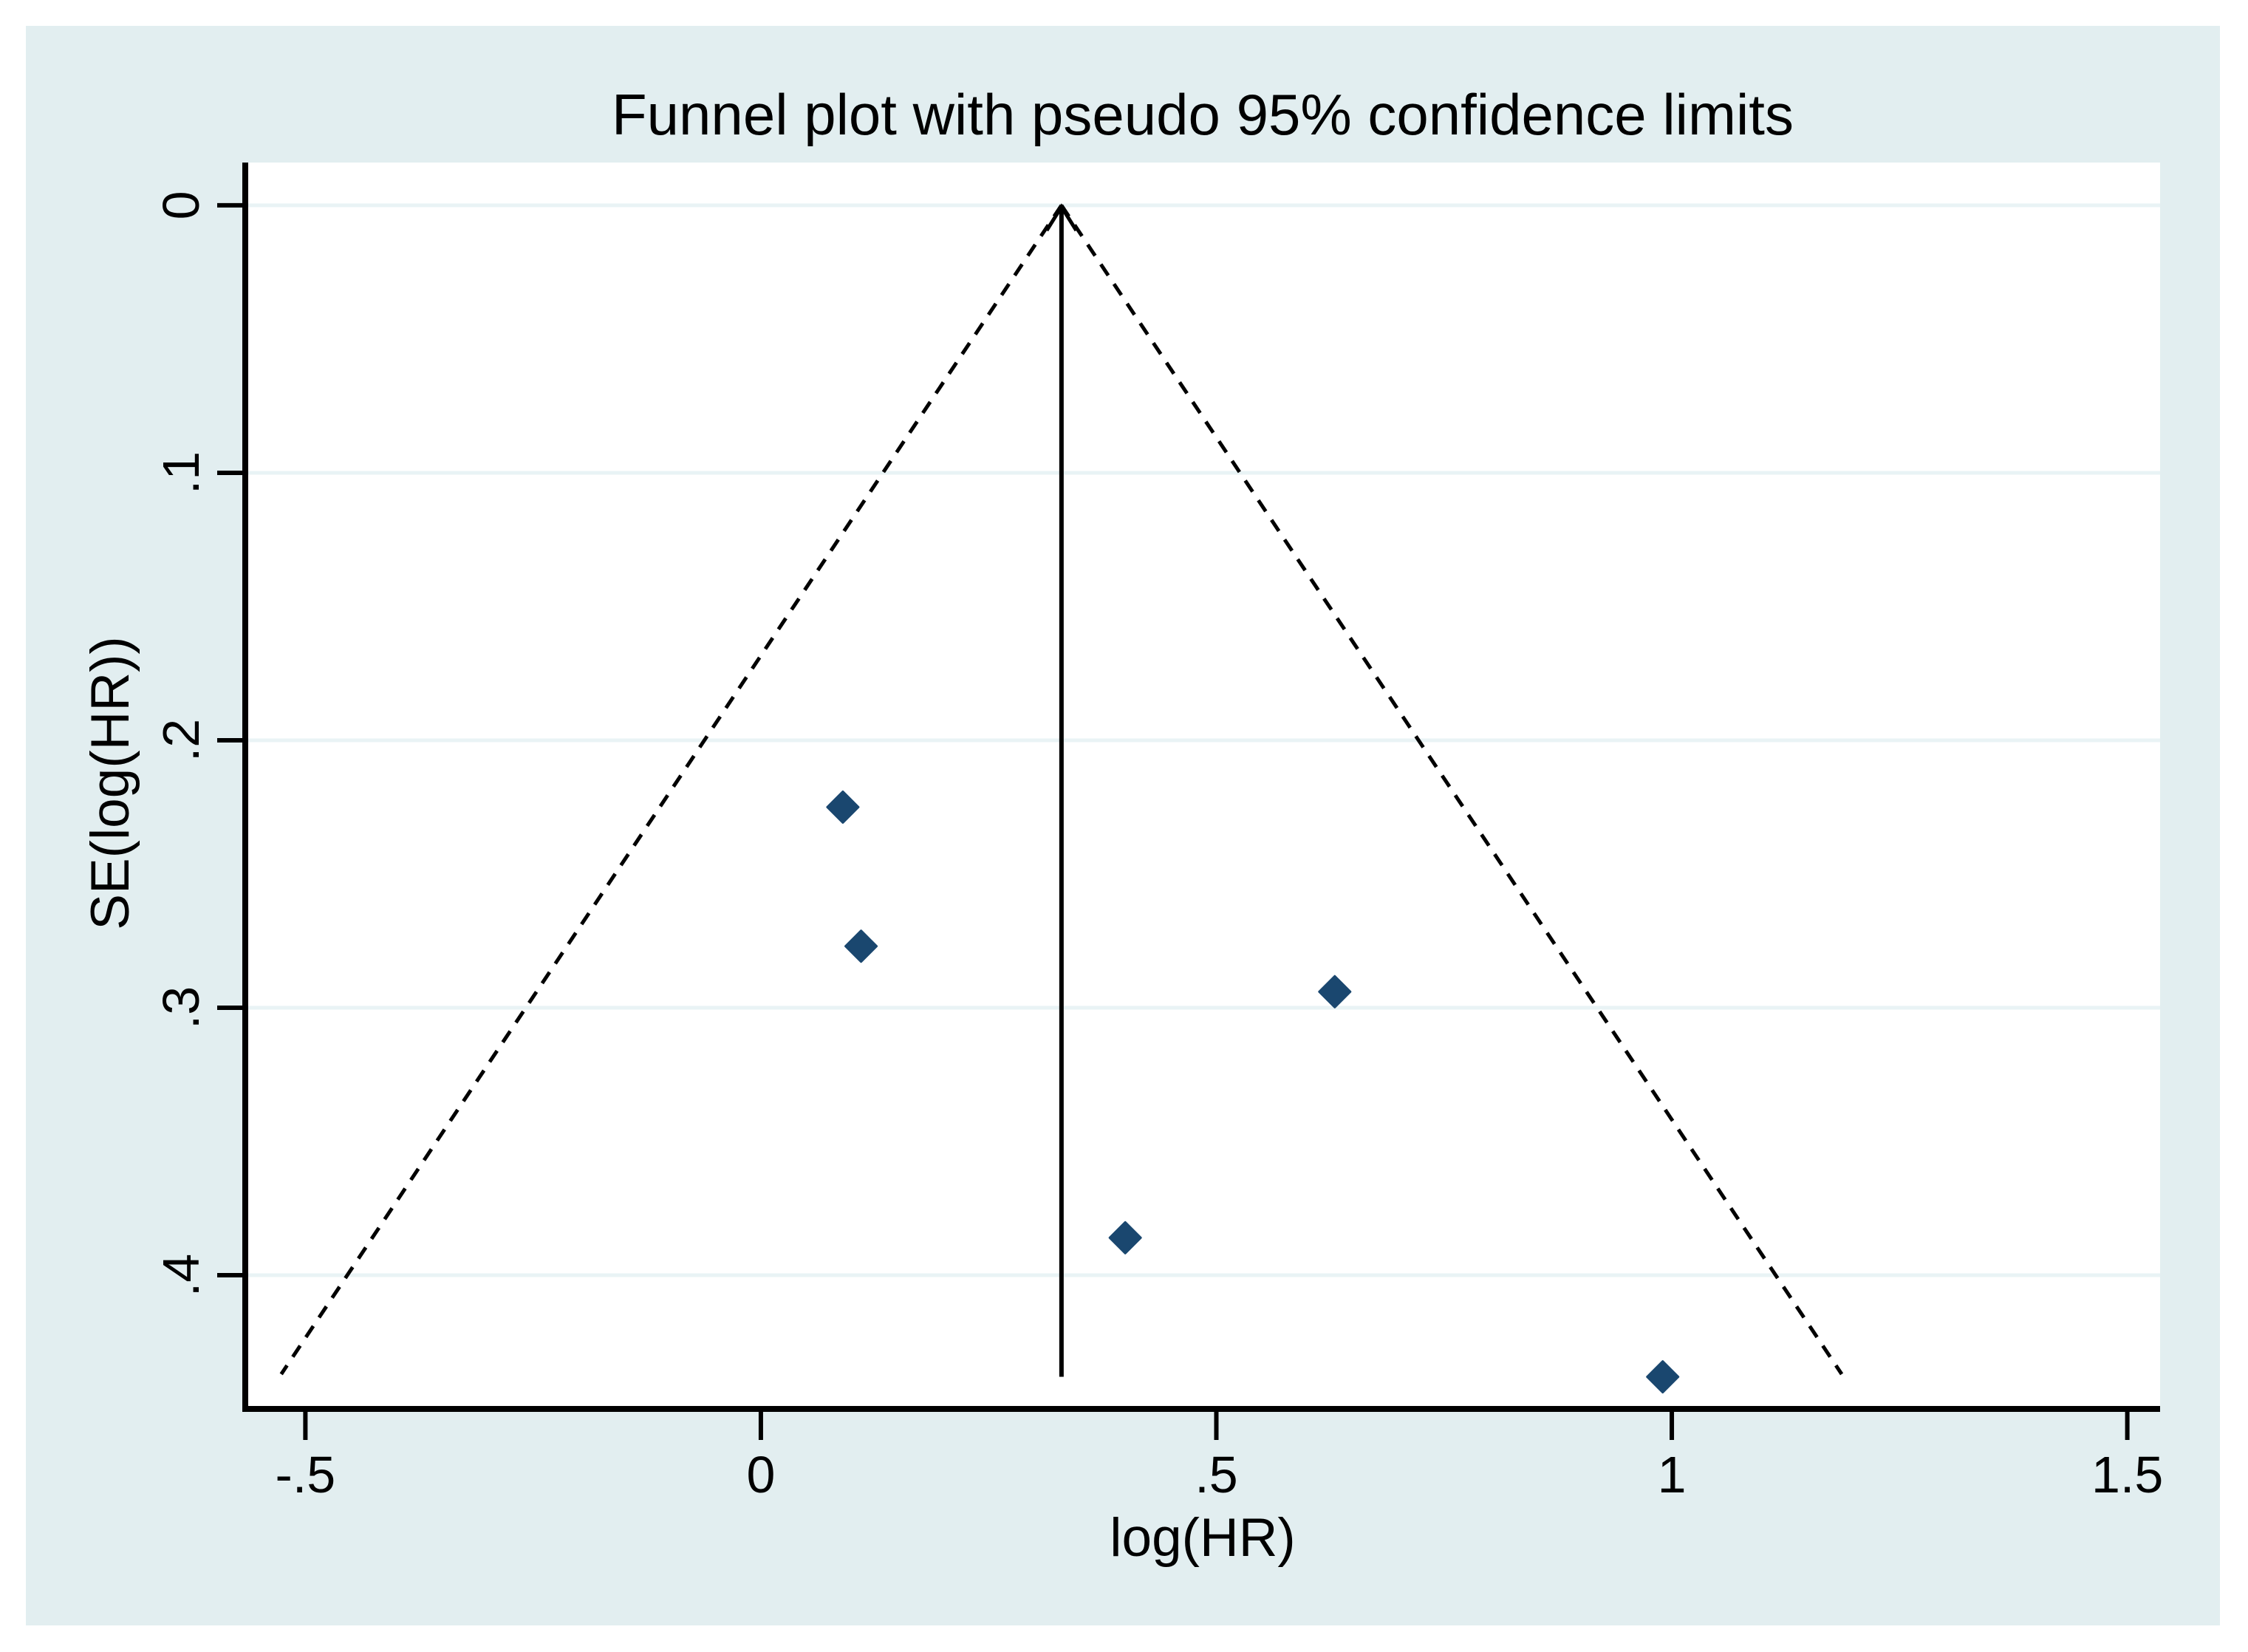 Image resolution: width=2248 pixels, height=1652 pixels. What do you see at coordinates (181, 472) in the screenshot?
I see `y-tick-label-.1: .1` at bounding box center [181, 472].